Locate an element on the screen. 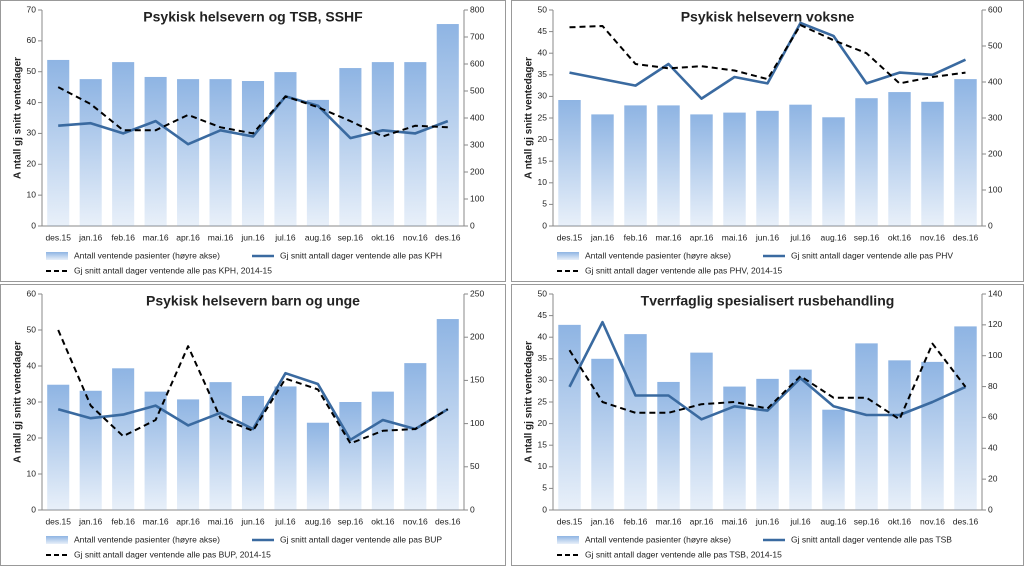 The height and width of the screenshot is (566, 1024). y2-tick-label: 150 is located at coordinates (477, 380).